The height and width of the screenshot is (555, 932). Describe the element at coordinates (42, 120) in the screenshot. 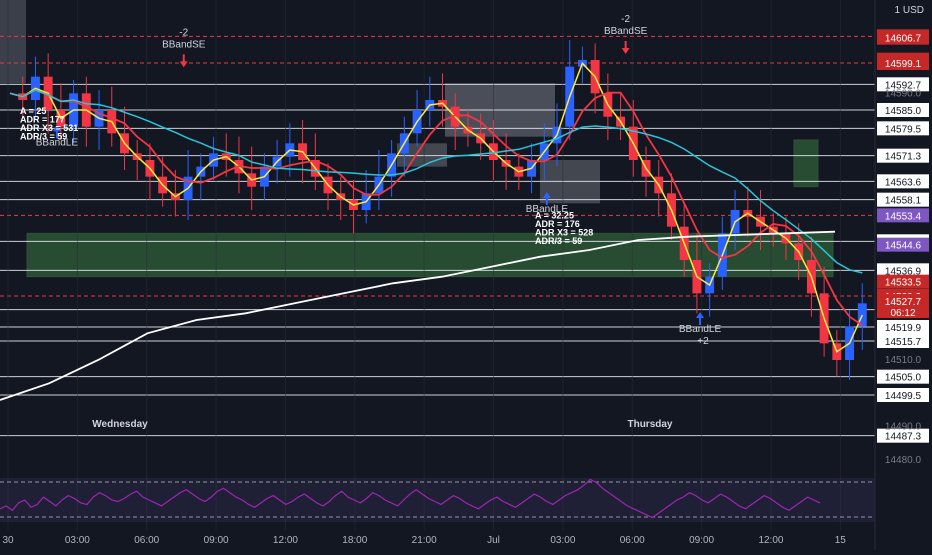

I see `info-text: ADR = 177` at that location.